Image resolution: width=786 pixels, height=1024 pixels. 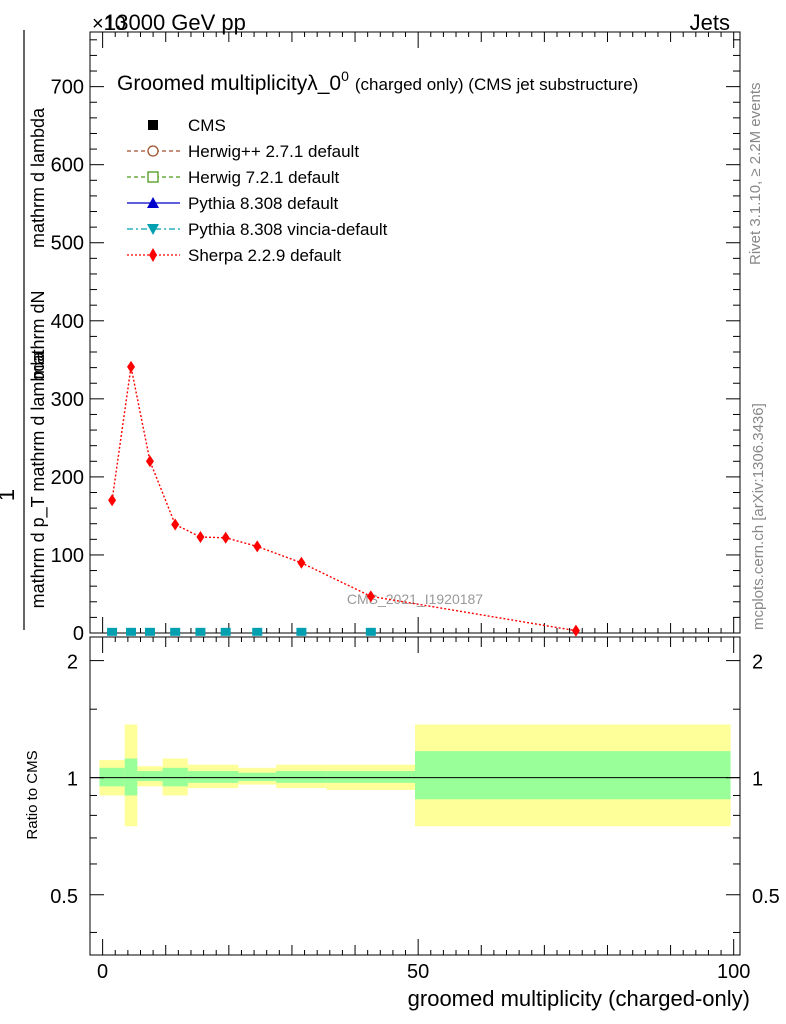 I want to click on y-tick-label: 400, so click(x=67, y=322).